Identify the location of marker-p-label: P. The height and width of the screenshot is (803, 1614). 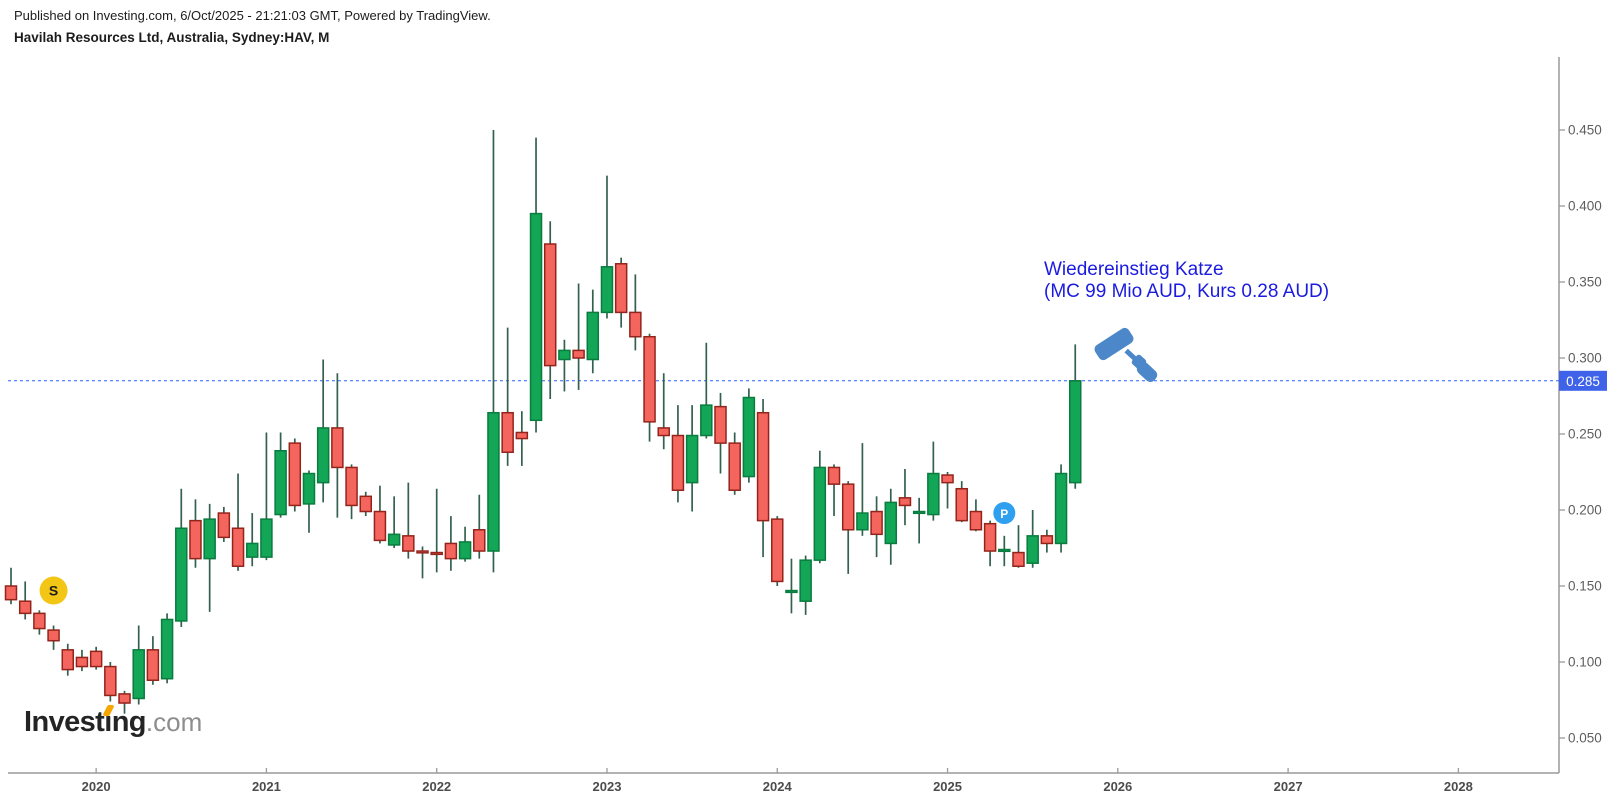
(1004, 514).